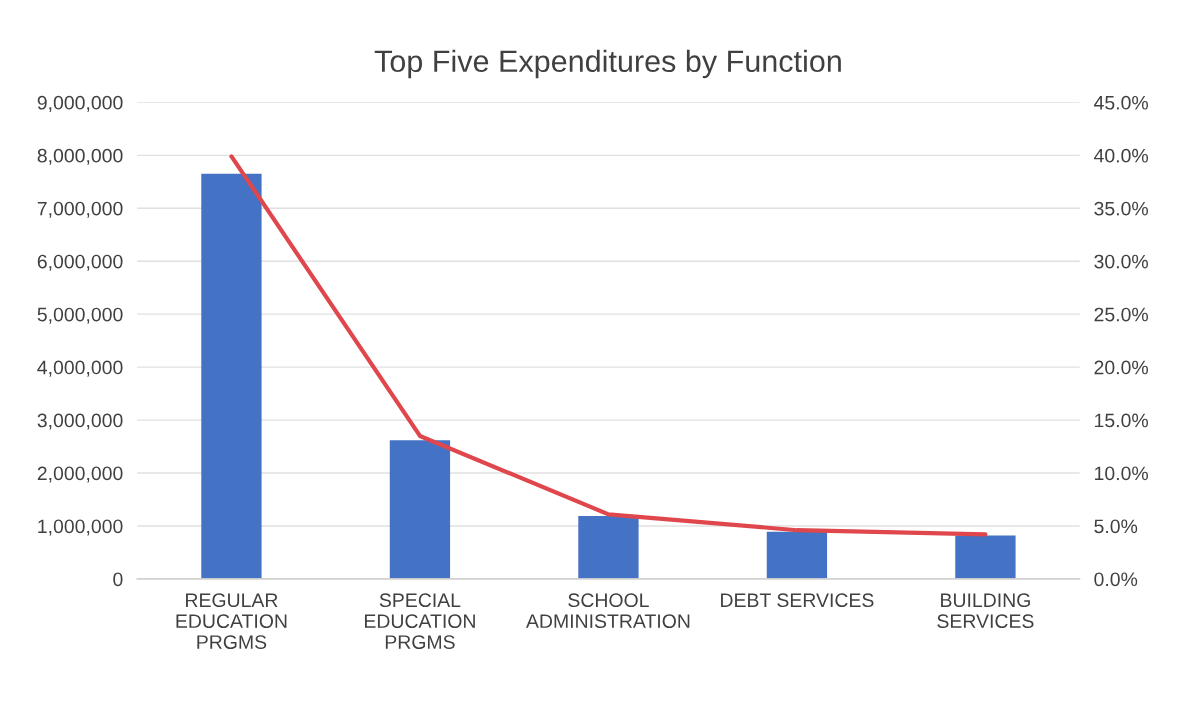 The width and height of the screenshot is (1193, 706). What do you see at coordinates (985, 611) in the screenshot?
I see `x-tick-label: BUILDING SERVICES` at bounding box center [985, 611].